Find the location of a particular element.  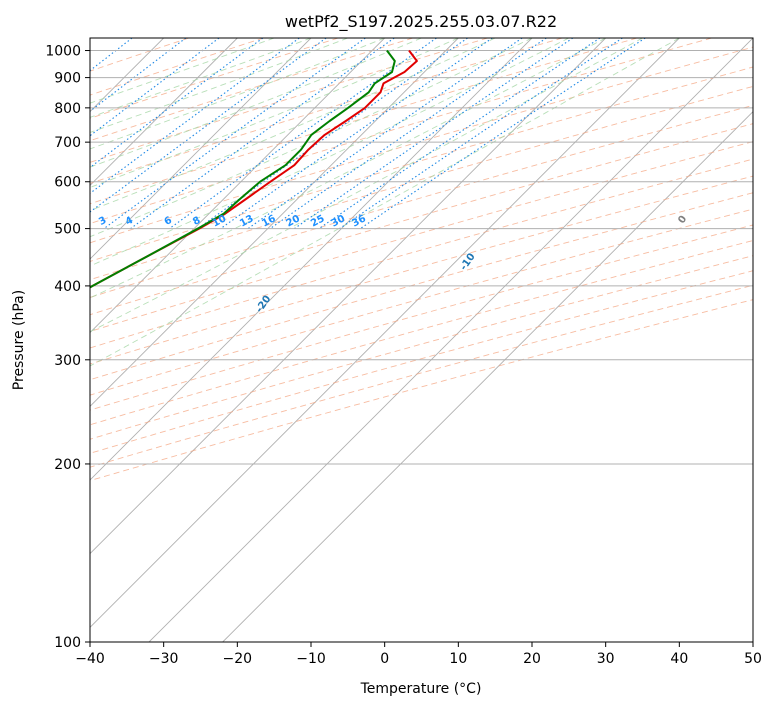

temperature-line is located at coordinates (254, 169).